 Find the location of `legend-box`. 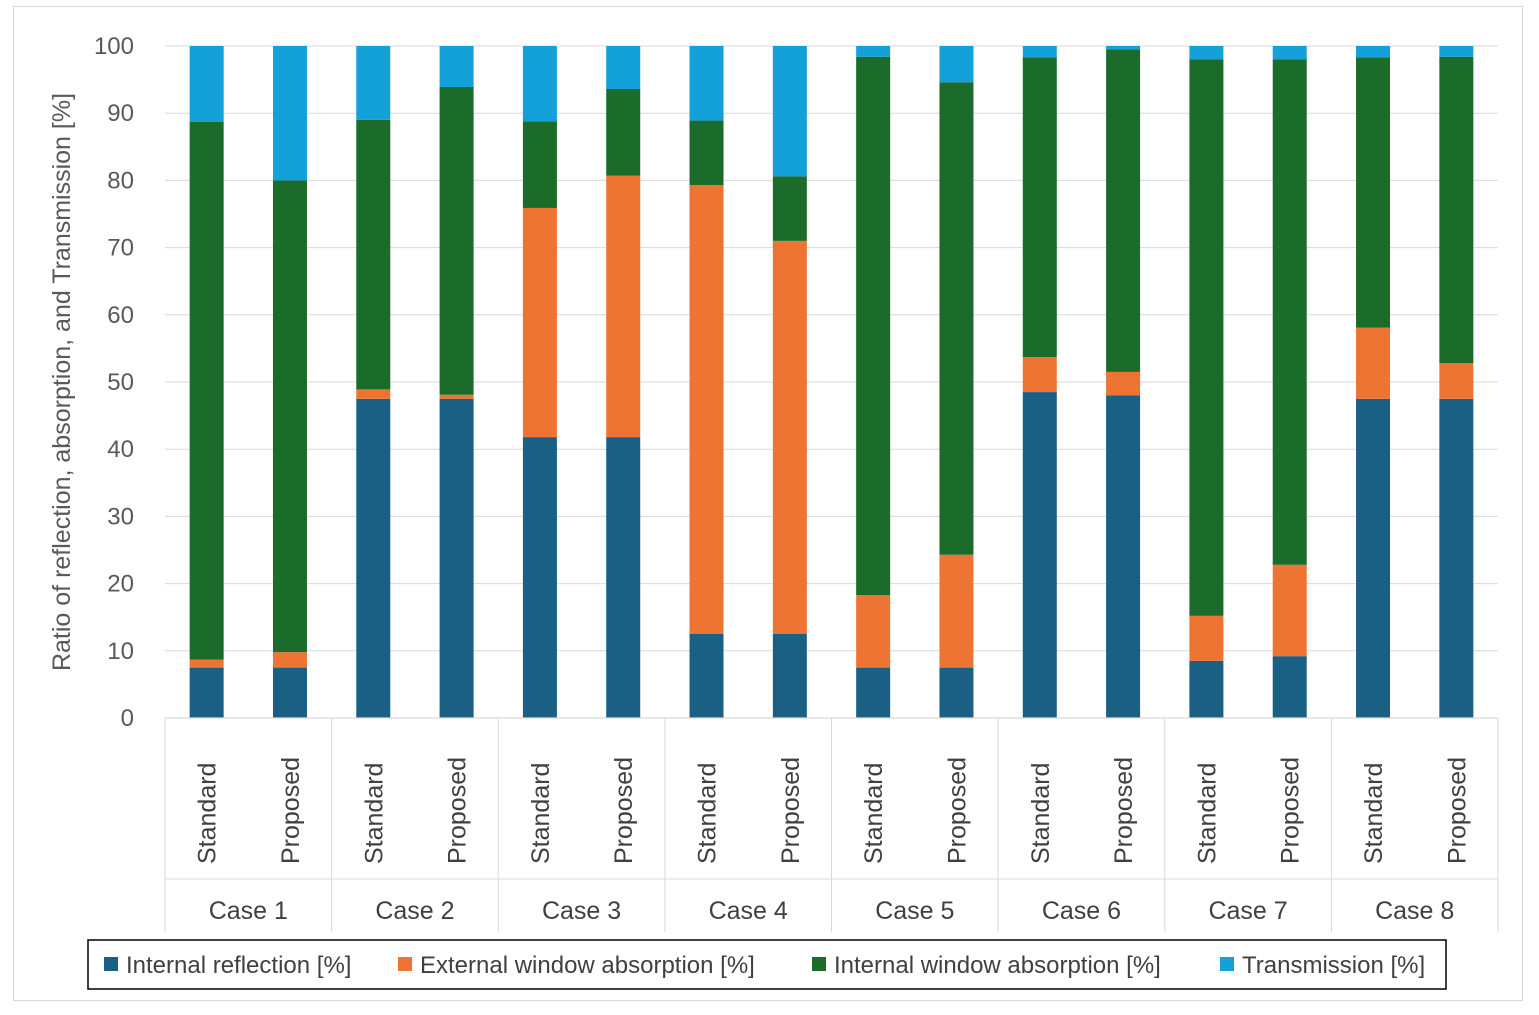

legend-box is located at coordinates (767, 964).